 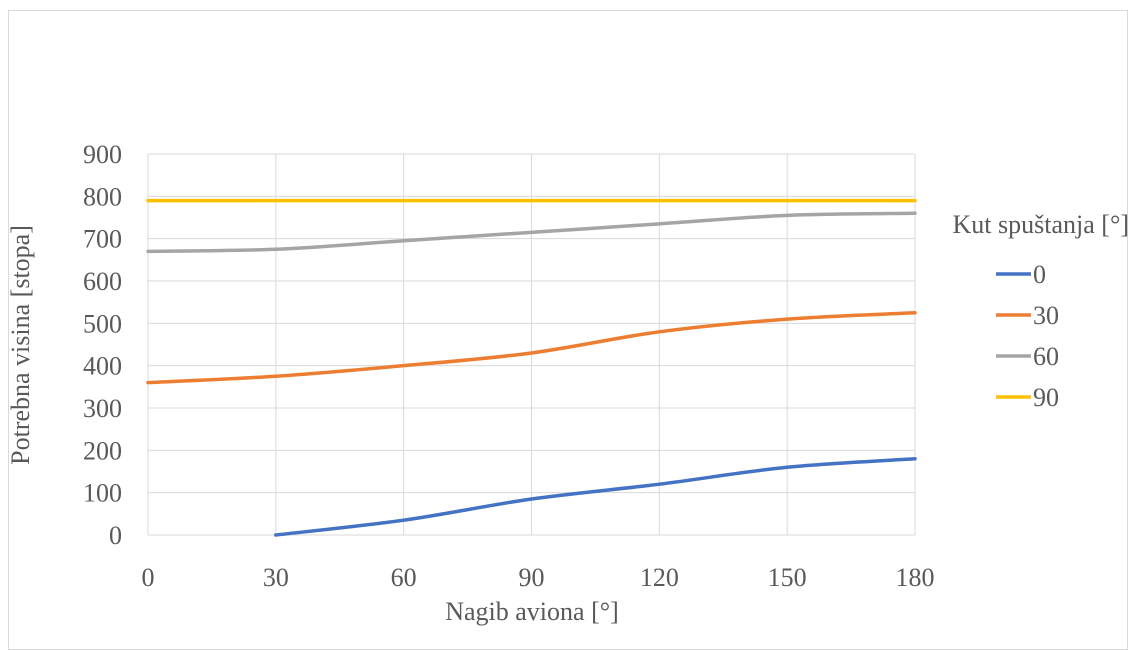 What do you see at coordinates (659, 577) in the screenshot?
I see `x-tick-label: 120` at bounding box center [659, 577].